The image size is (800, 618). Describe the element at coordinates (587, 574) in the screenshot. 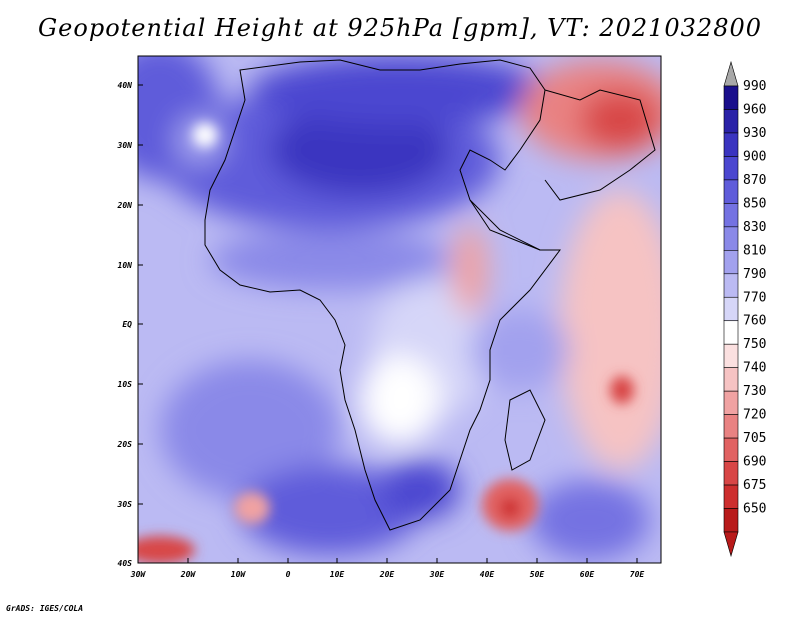

I see `lon-label: 60E` at that location.